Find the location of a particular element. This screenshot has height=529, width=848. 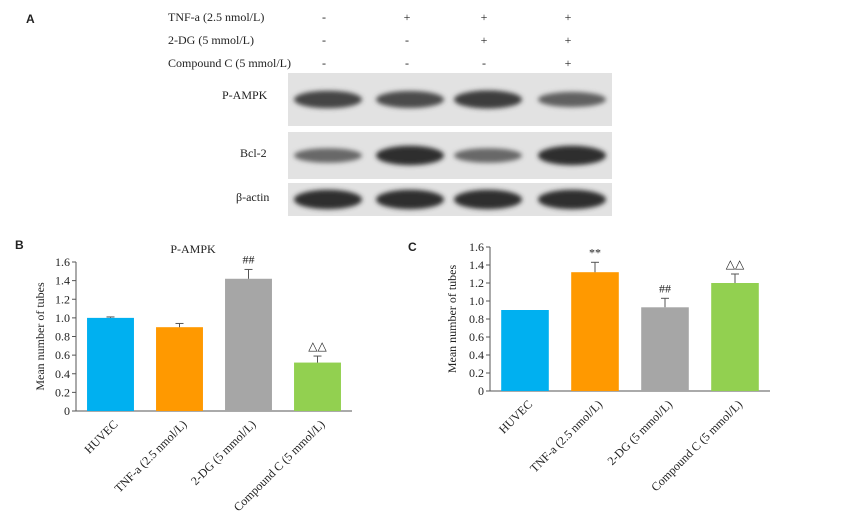

panel-c-letter: C is located at coordinates (412, 247).